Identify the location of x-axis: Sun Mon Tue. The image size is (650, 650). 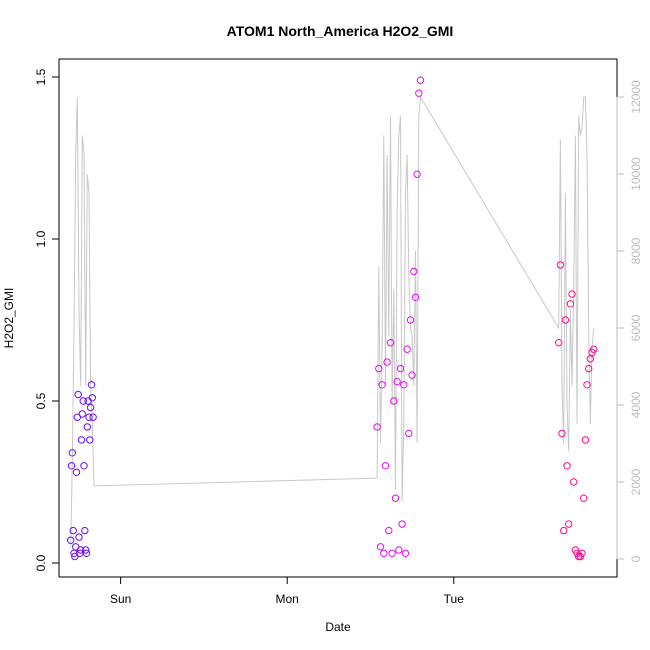
(287, 591).